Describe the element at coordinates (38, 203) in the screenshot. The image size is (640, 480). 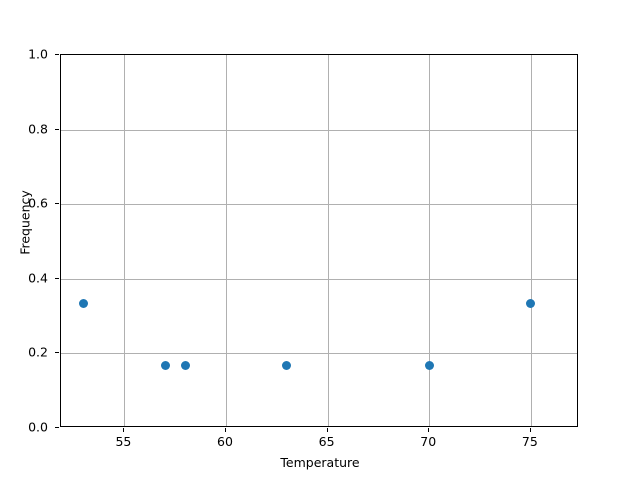
I see `y-tick-label: 0.6` at that location.